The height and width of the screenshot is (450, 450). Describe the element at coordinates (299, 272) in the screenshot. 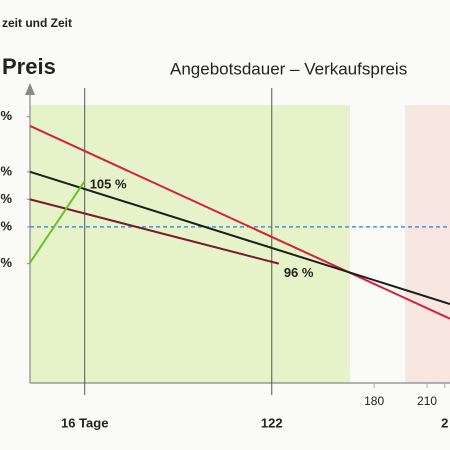

I see `data-label: 96 %` at that location.